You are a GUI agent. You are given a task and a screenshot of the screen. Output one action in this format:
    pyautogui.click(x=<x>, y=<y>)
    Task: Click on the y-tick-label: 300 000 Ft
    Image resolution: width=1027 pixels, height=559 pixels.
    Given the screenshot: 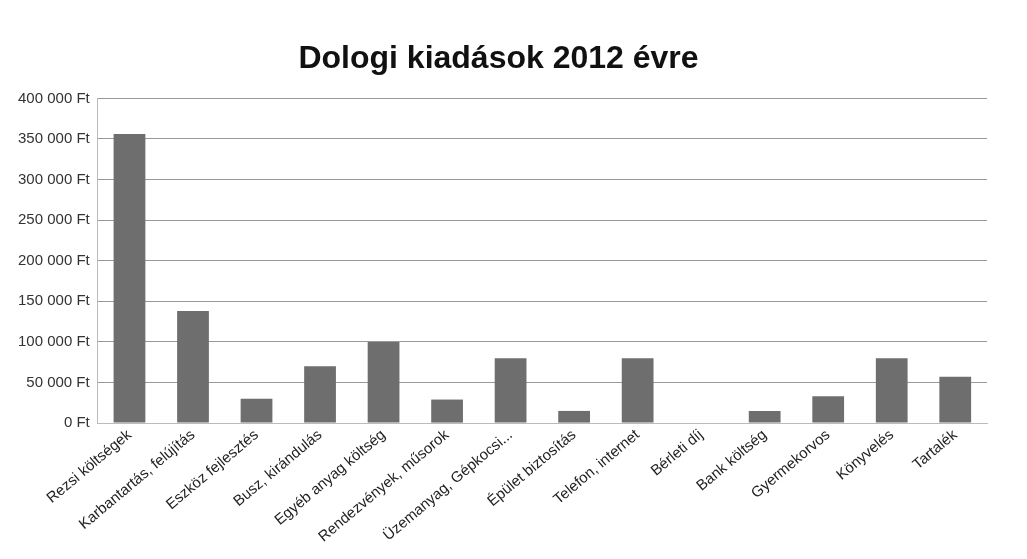 What is the action you would take?
    pyautogui.click(x=54, y=178)
    